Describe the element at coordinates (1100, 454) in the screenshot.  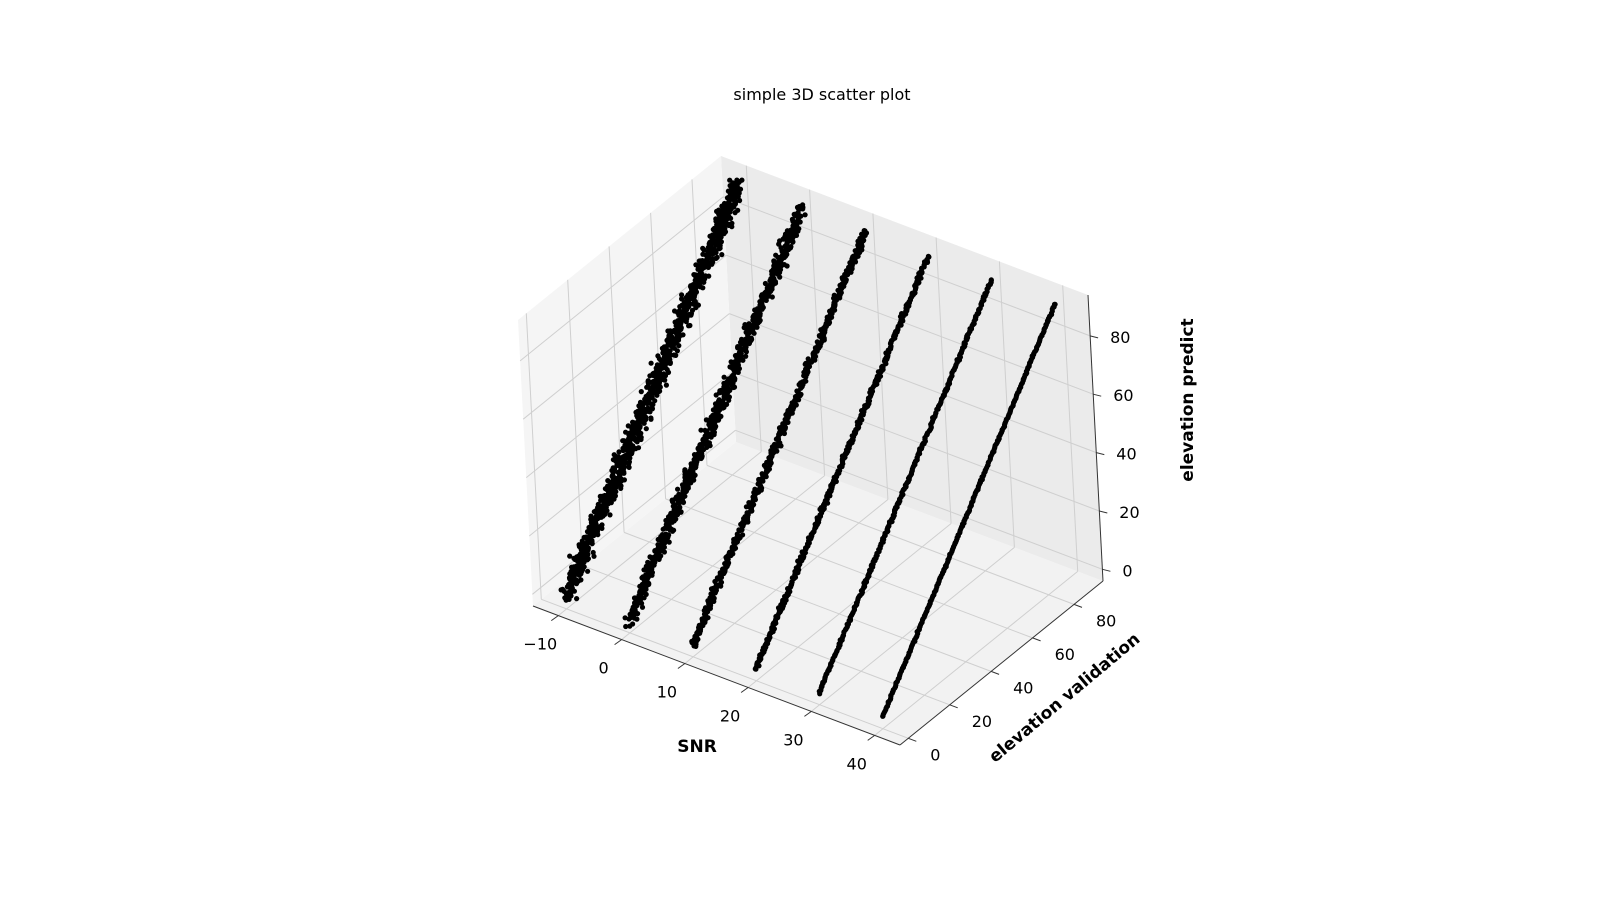
I see `z-tick-mark` at that location.